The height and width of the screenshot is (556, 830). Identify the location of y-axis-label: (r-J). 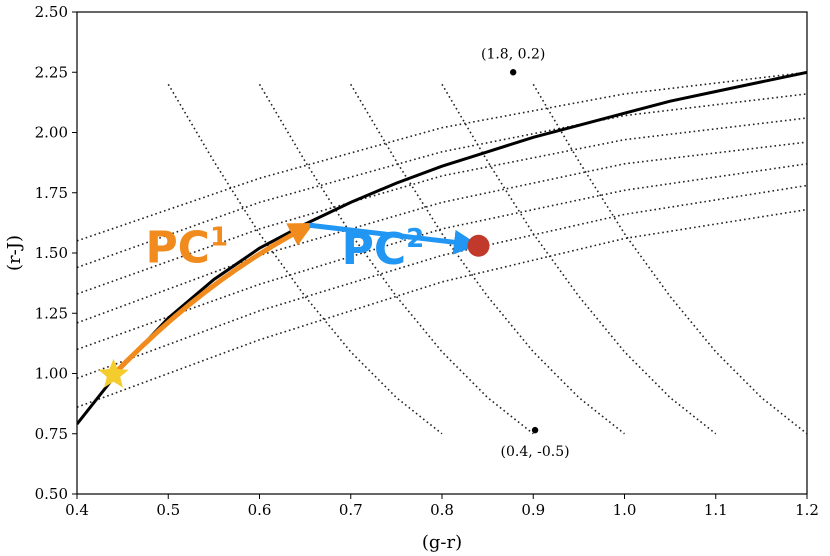
(14, 253).